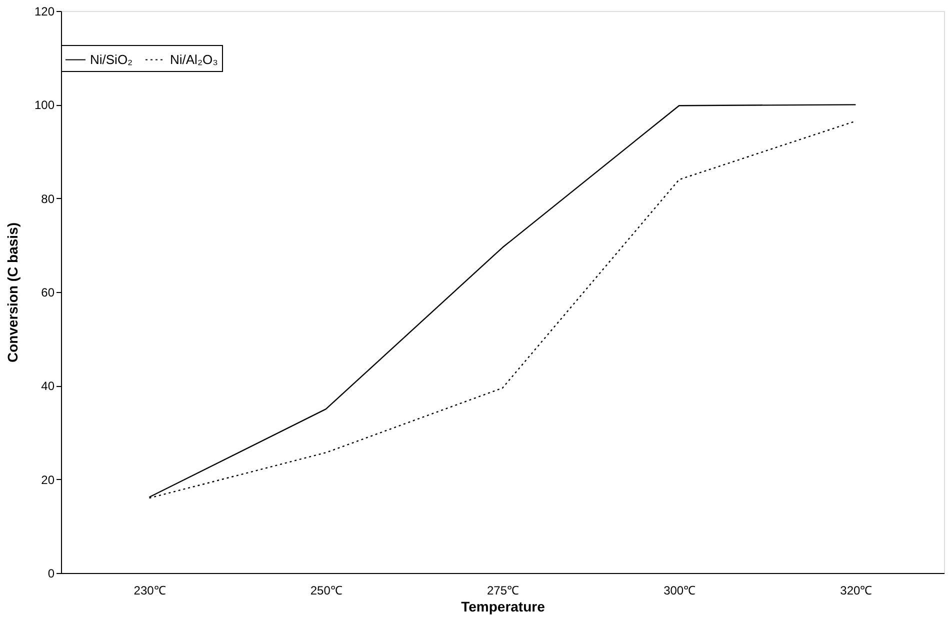  Describe the element at coordinates (194, 59) in the screenshot. I see `legend-label: Ni/Al₂O₃` at that location.